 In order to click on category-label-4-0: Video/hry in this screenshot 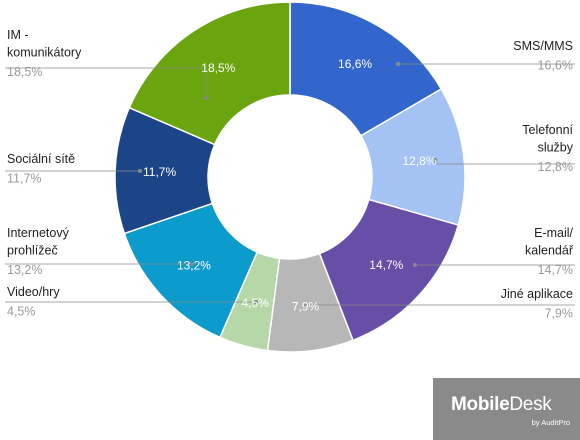, I will do `click(33, 292)`.